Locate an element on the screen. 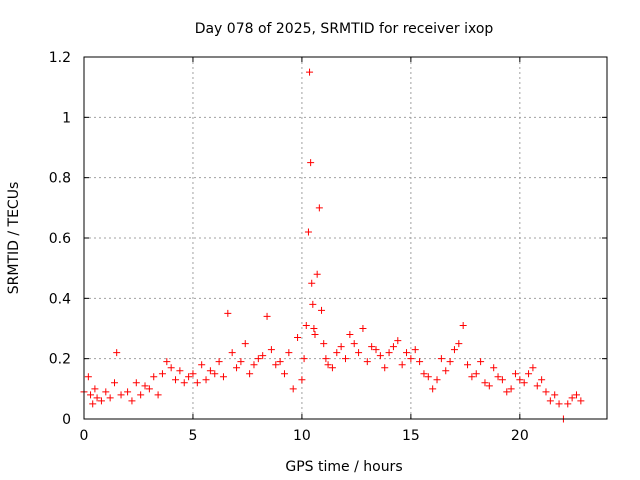 The height and width of the screenshot is (480, 640). y-tick-label: 1.2 is located at coordinates (60, 58).